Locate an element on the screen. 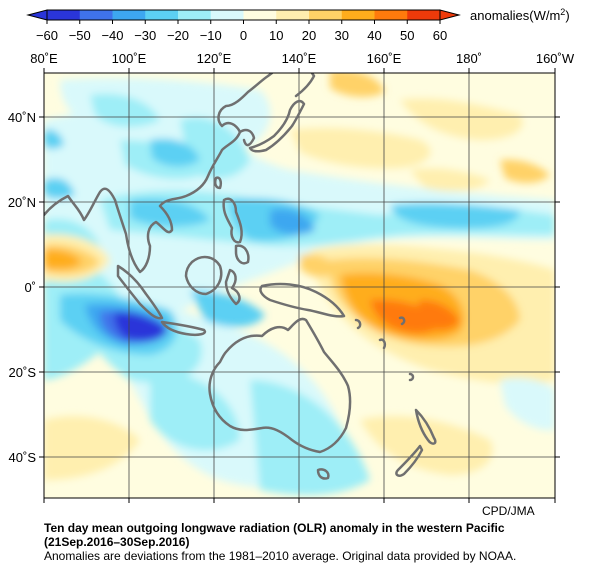 Image resolution: width=600 pixels, height=570 pixels. colorbar-tick-label: −10 is located at coordinates (211, 35).